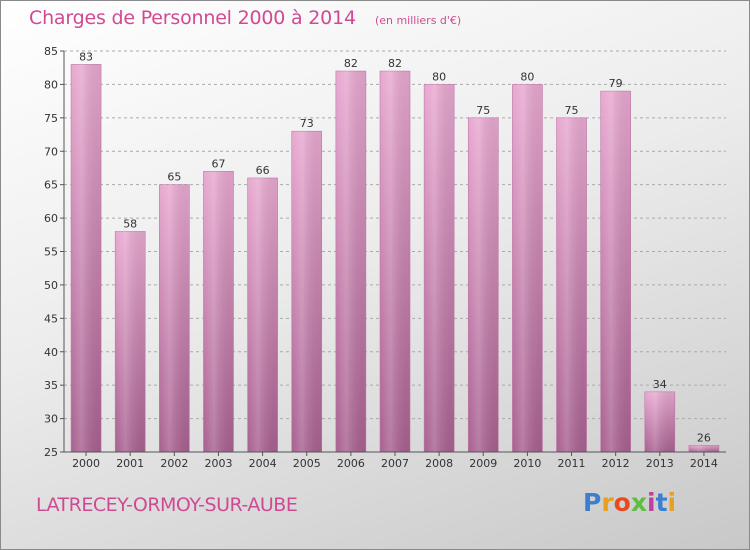 The width and height of the screenshot is (750, 550). Describe the element at coordinates (51, 84) in the screenshot. I see `y-tick-label: 80` at that location.